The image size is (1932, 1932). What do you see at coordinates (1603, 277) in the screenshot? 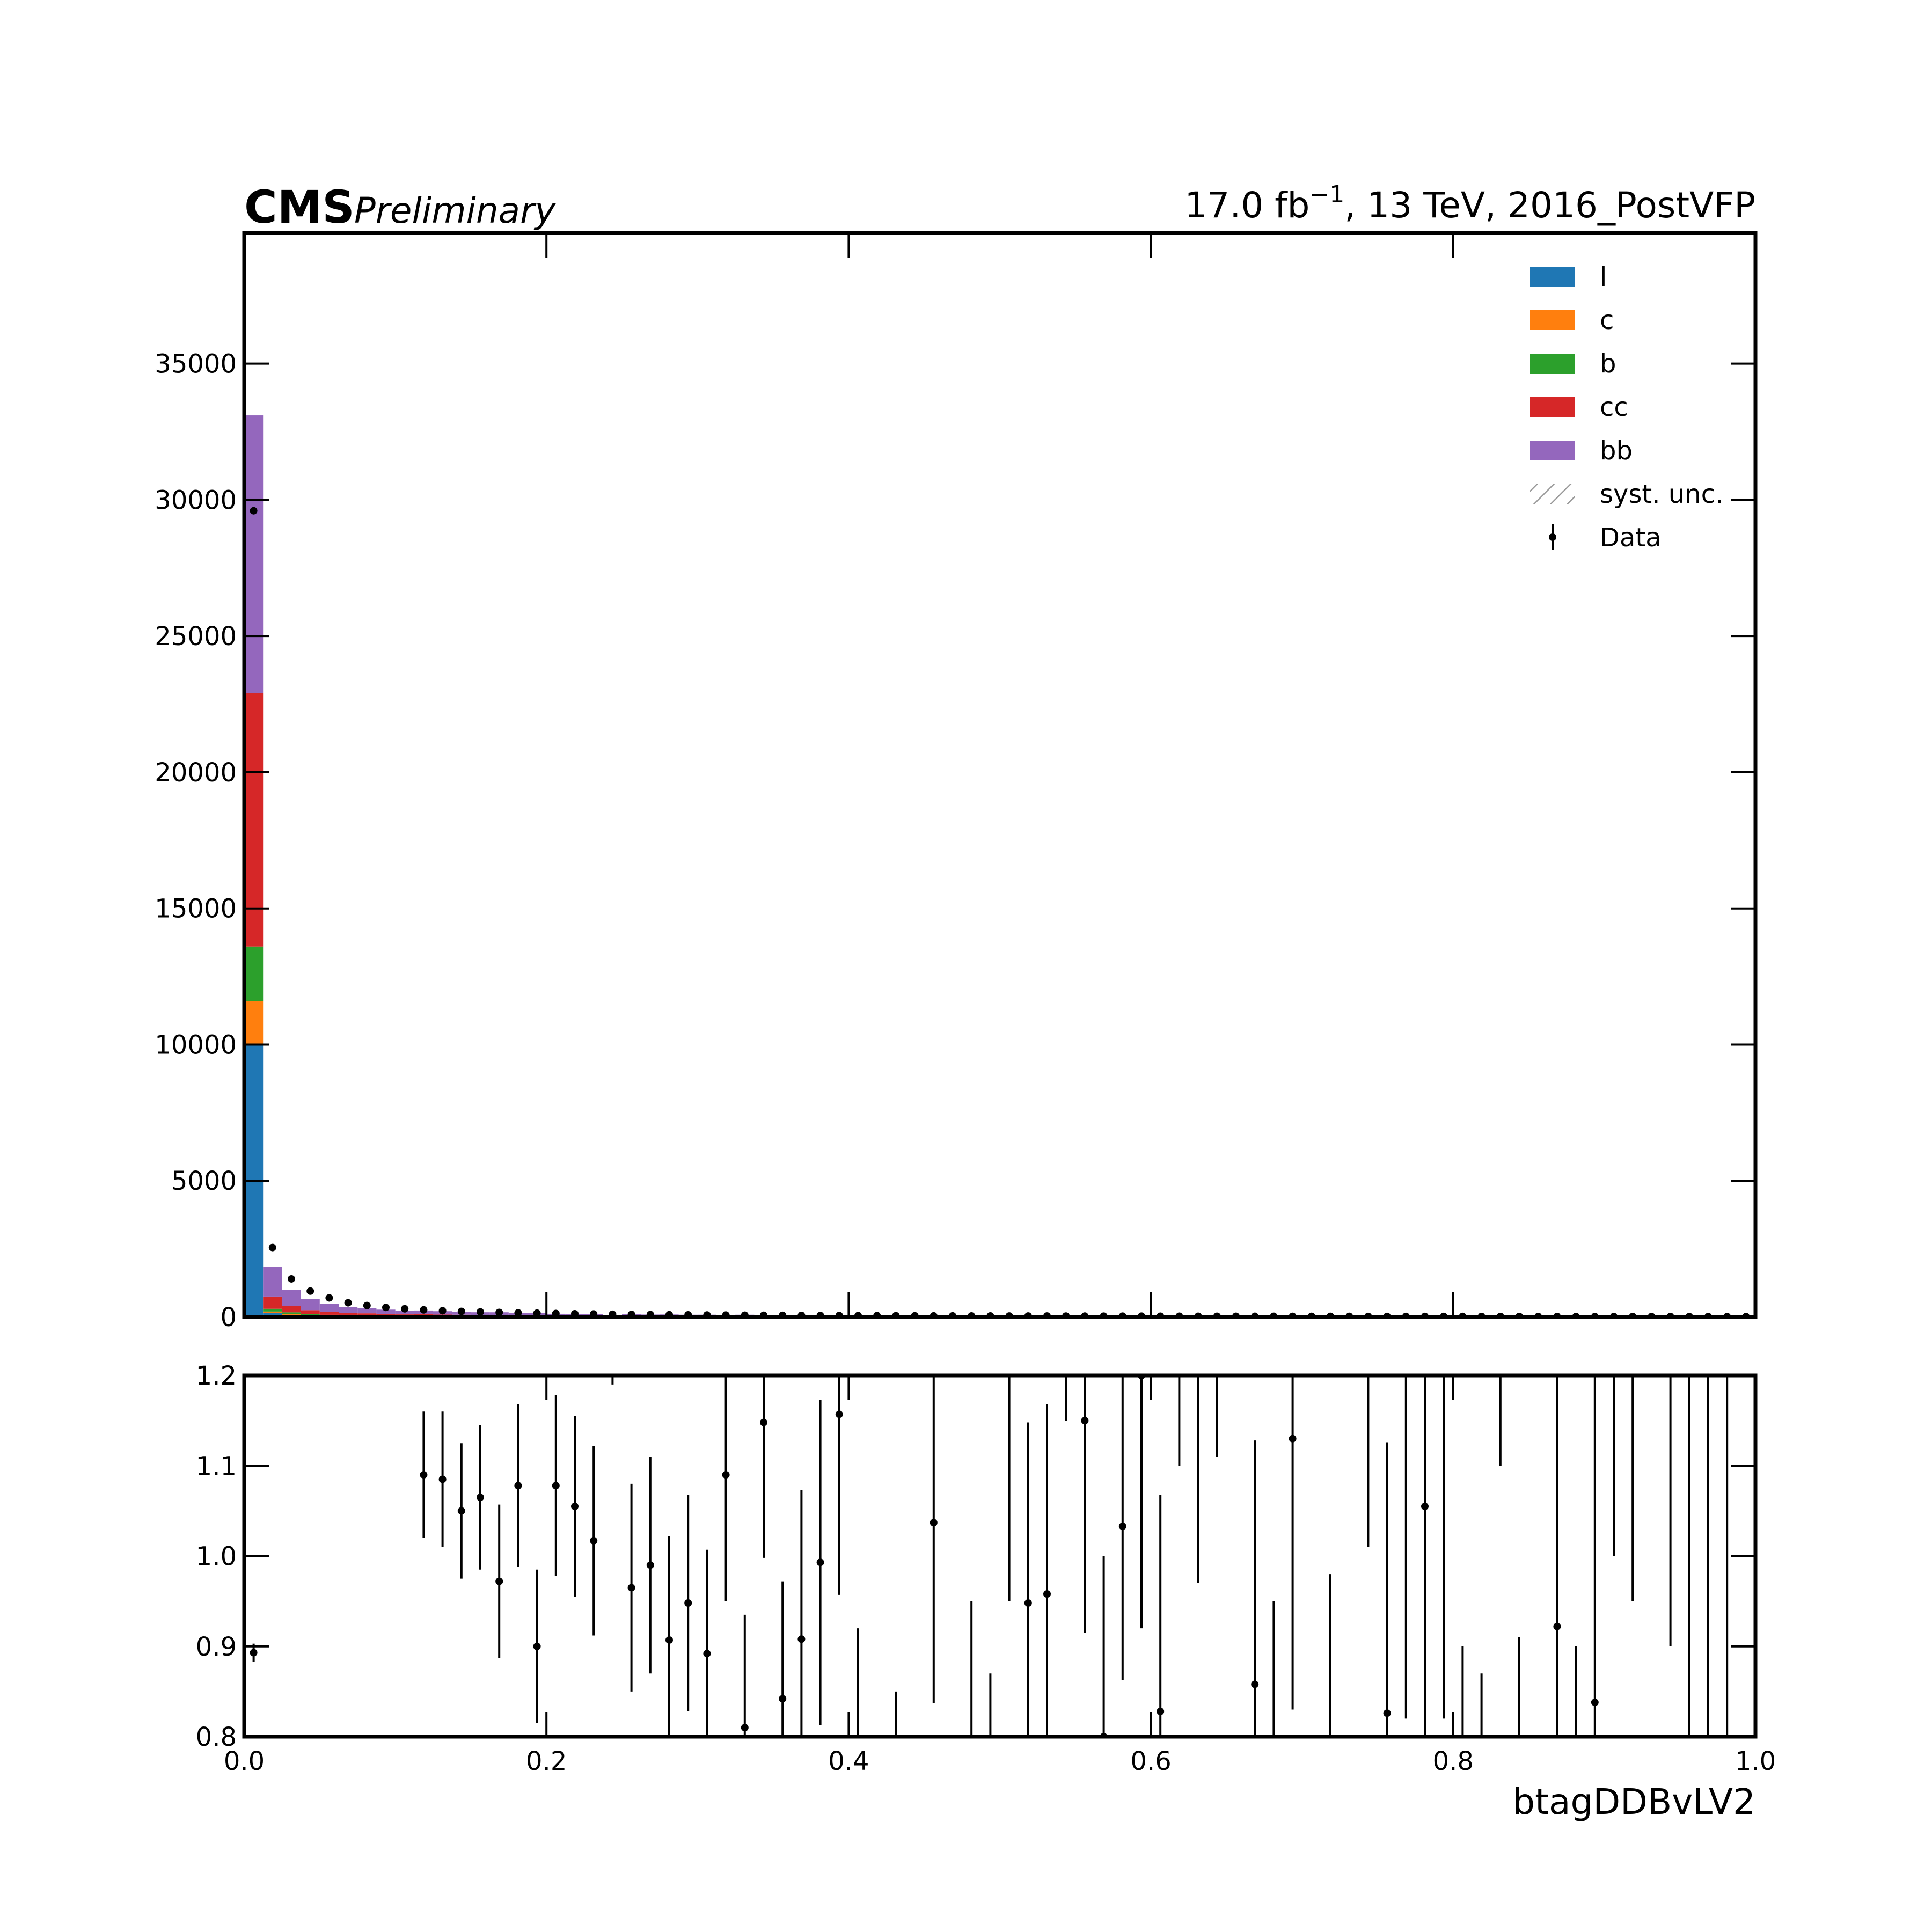
I see `legend-label: l` at bounding box center [1603, 277].